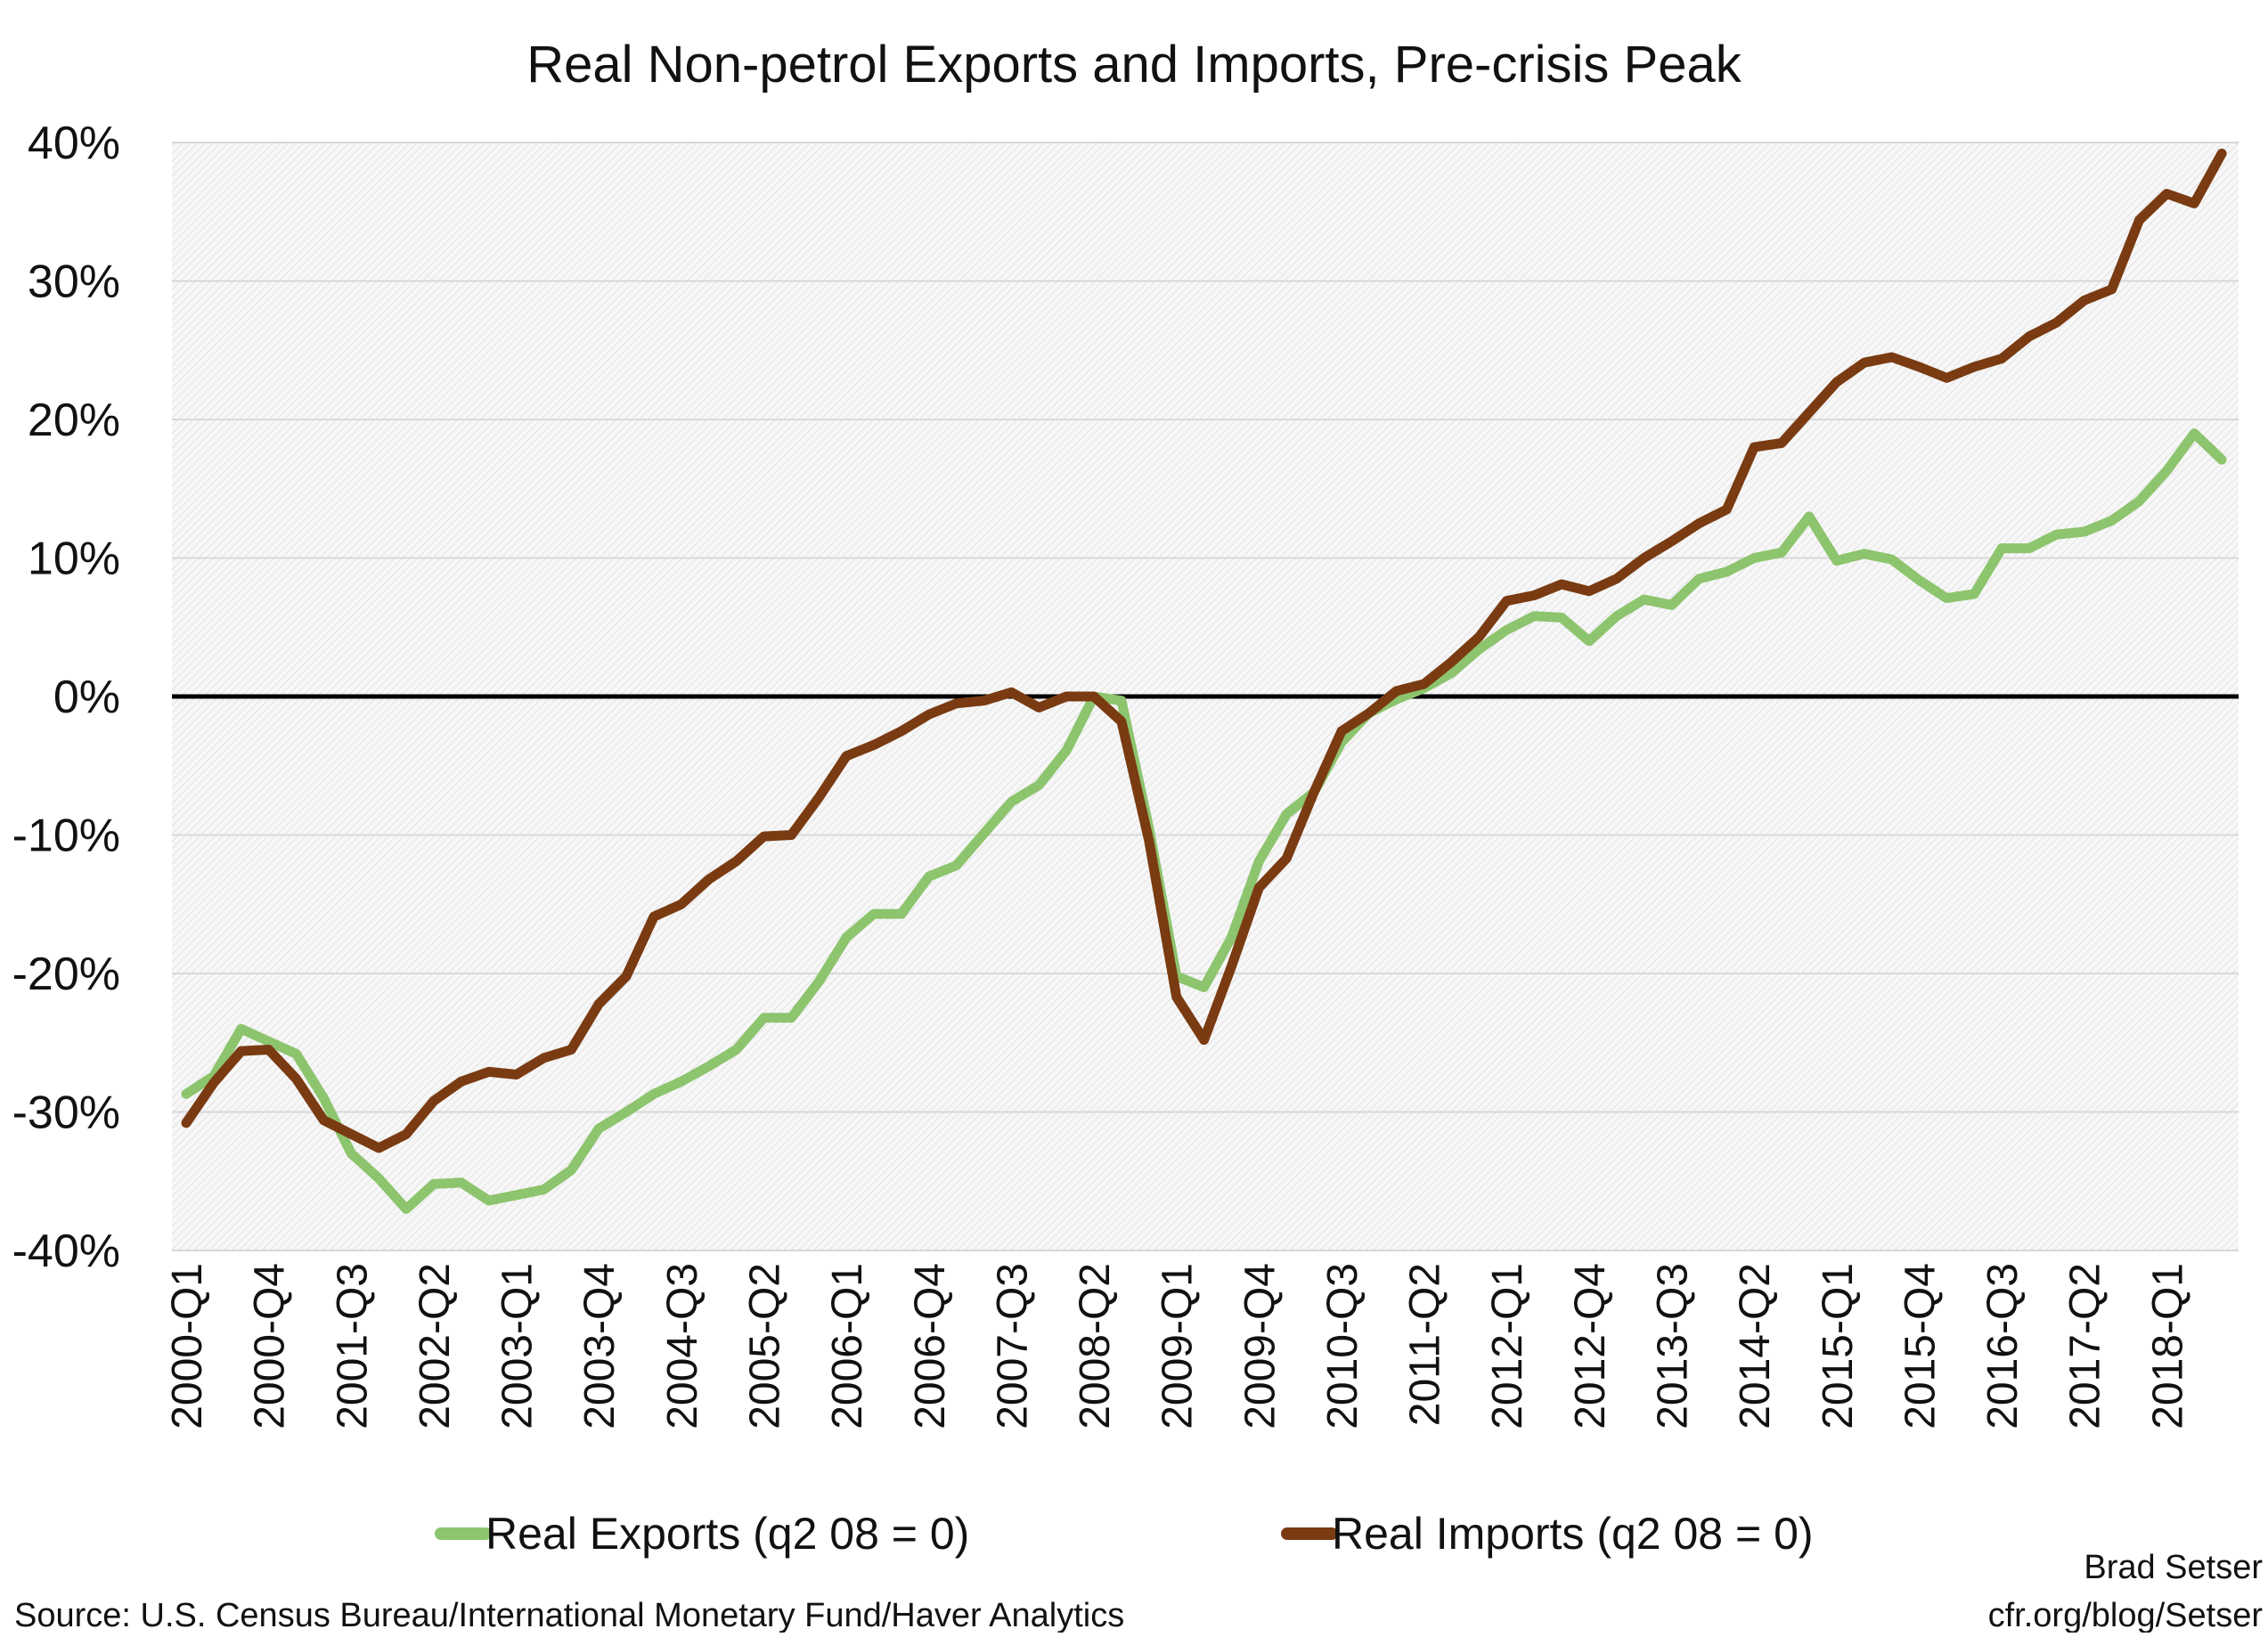 The width and height of the screenshot is (2268, 1637). I want to click on x-tick-label: 2012-Q4, so click(1590, 1346).